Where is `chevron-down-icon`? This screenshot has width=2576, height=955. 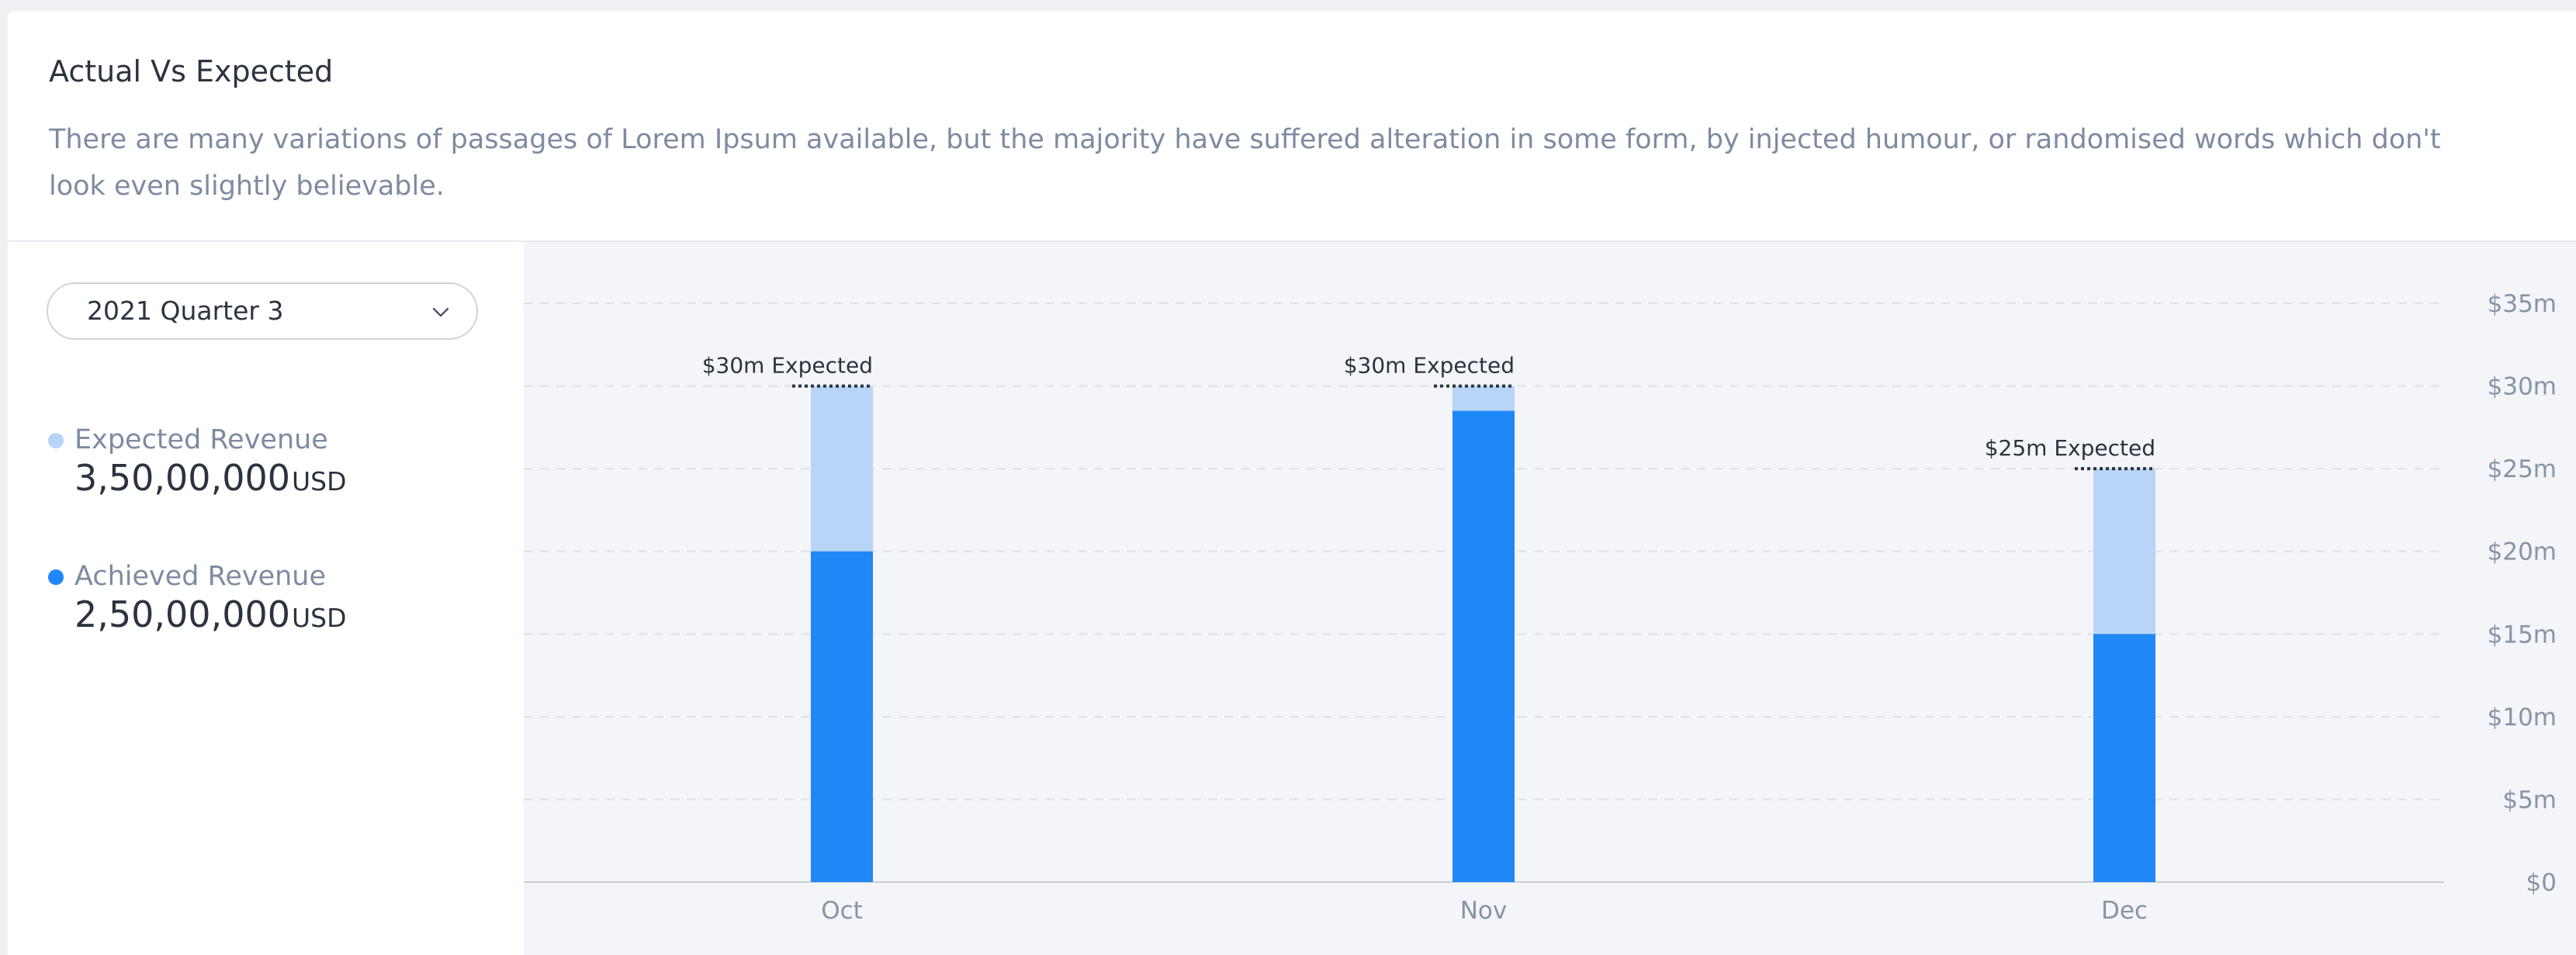 chevron-down-icon is located at coordinates (440, 312).